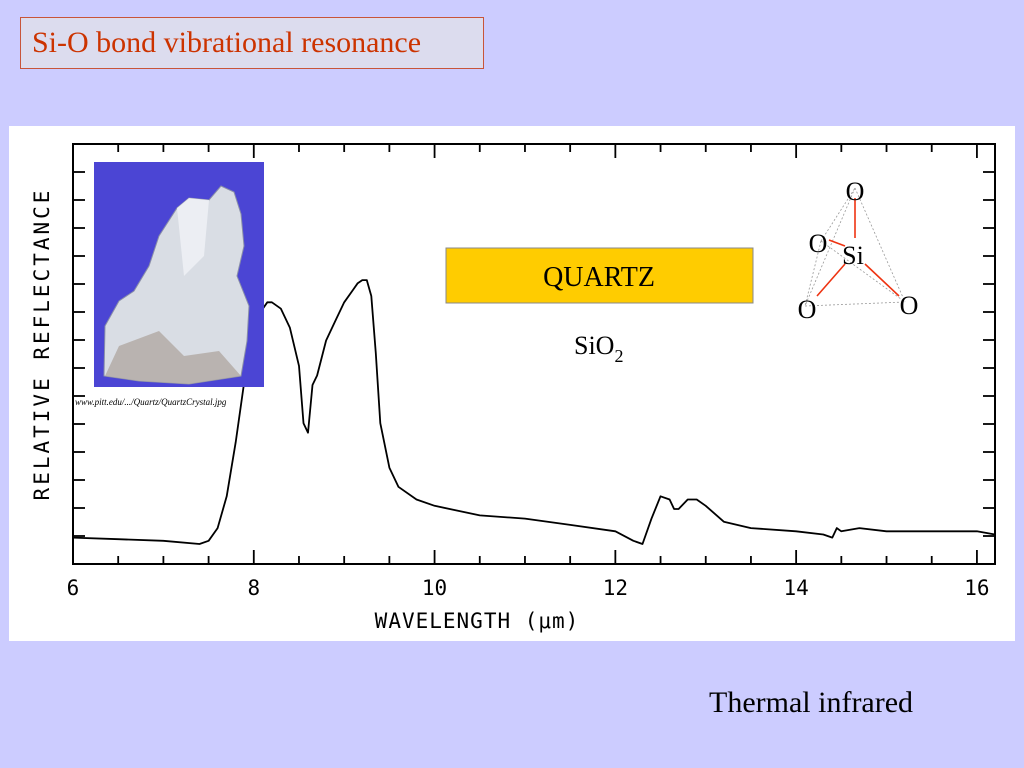 Image resolution: width=1024 pixels, height=768 pixels. I want to click on mineral-label-box, so click(599, 275).